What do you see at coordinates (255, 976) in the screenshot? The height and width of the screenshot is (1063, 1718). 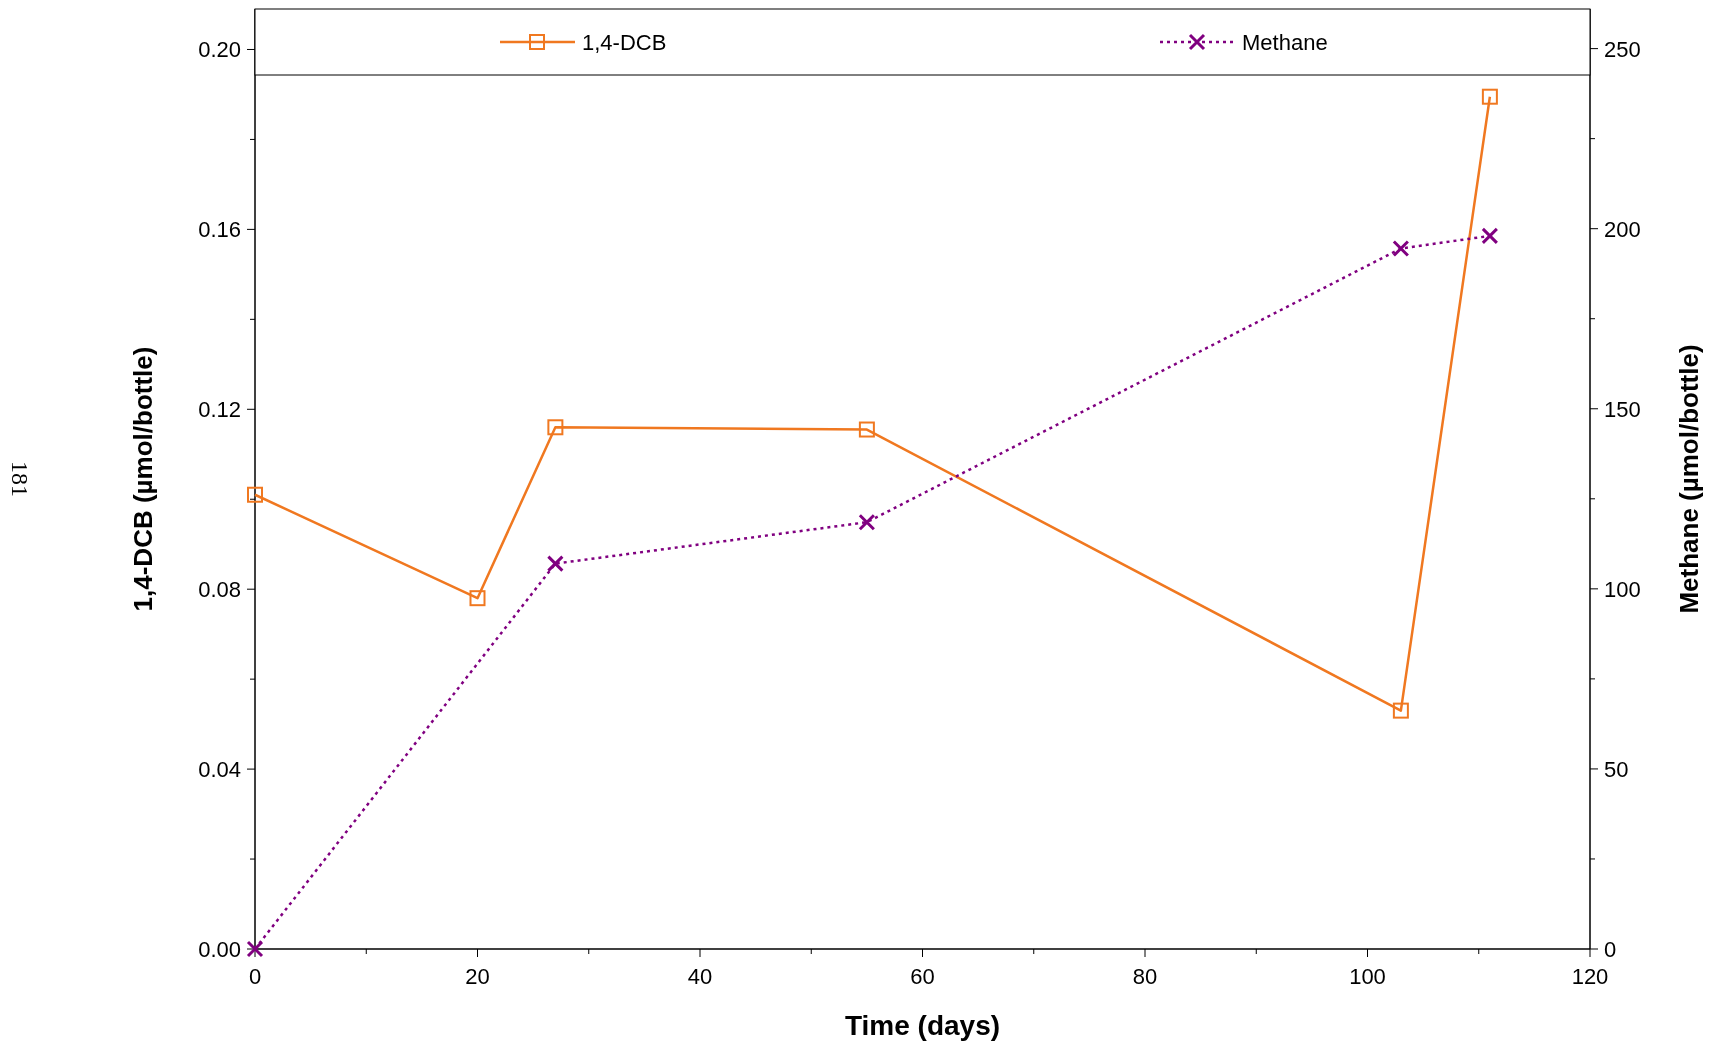 I see `x-tick-label: 0` at bounding box center [255, 976].